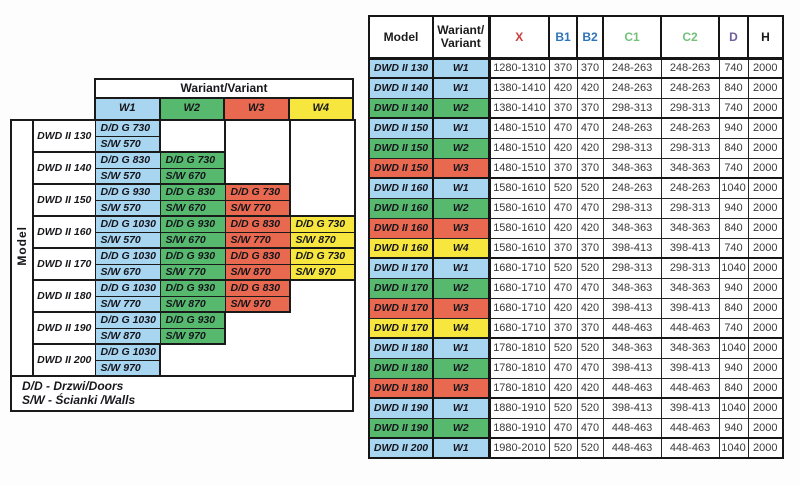 The height and width of the screenshot is (485, 800). I want to click on dim-x-cell: 1280-1310, so click(518, 68).